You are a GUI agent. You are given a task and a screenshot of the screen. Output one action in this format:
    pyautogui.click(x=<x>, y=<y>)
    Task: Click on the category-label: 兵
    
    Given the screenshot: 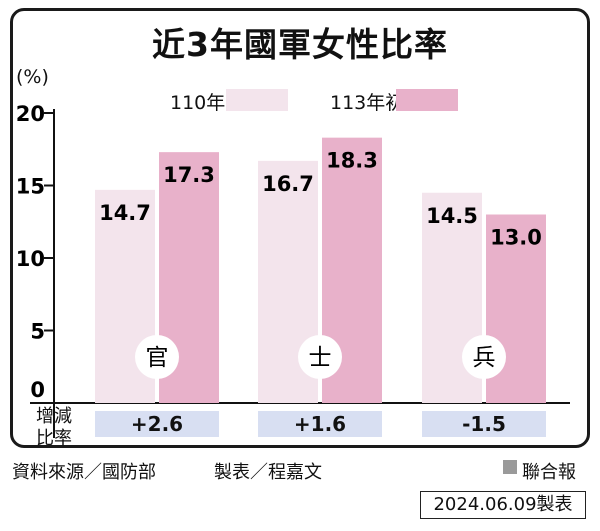 What is the action you would take?
    pyautogui.click(x=484, y=358)
    